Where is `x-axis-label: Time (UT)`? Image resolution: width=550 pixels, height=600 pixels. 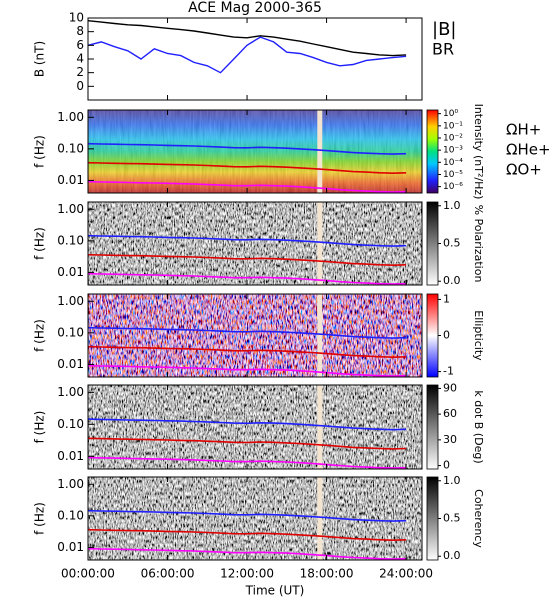 x-axis-label: Time (UT) is located at coordinates (275, 591).